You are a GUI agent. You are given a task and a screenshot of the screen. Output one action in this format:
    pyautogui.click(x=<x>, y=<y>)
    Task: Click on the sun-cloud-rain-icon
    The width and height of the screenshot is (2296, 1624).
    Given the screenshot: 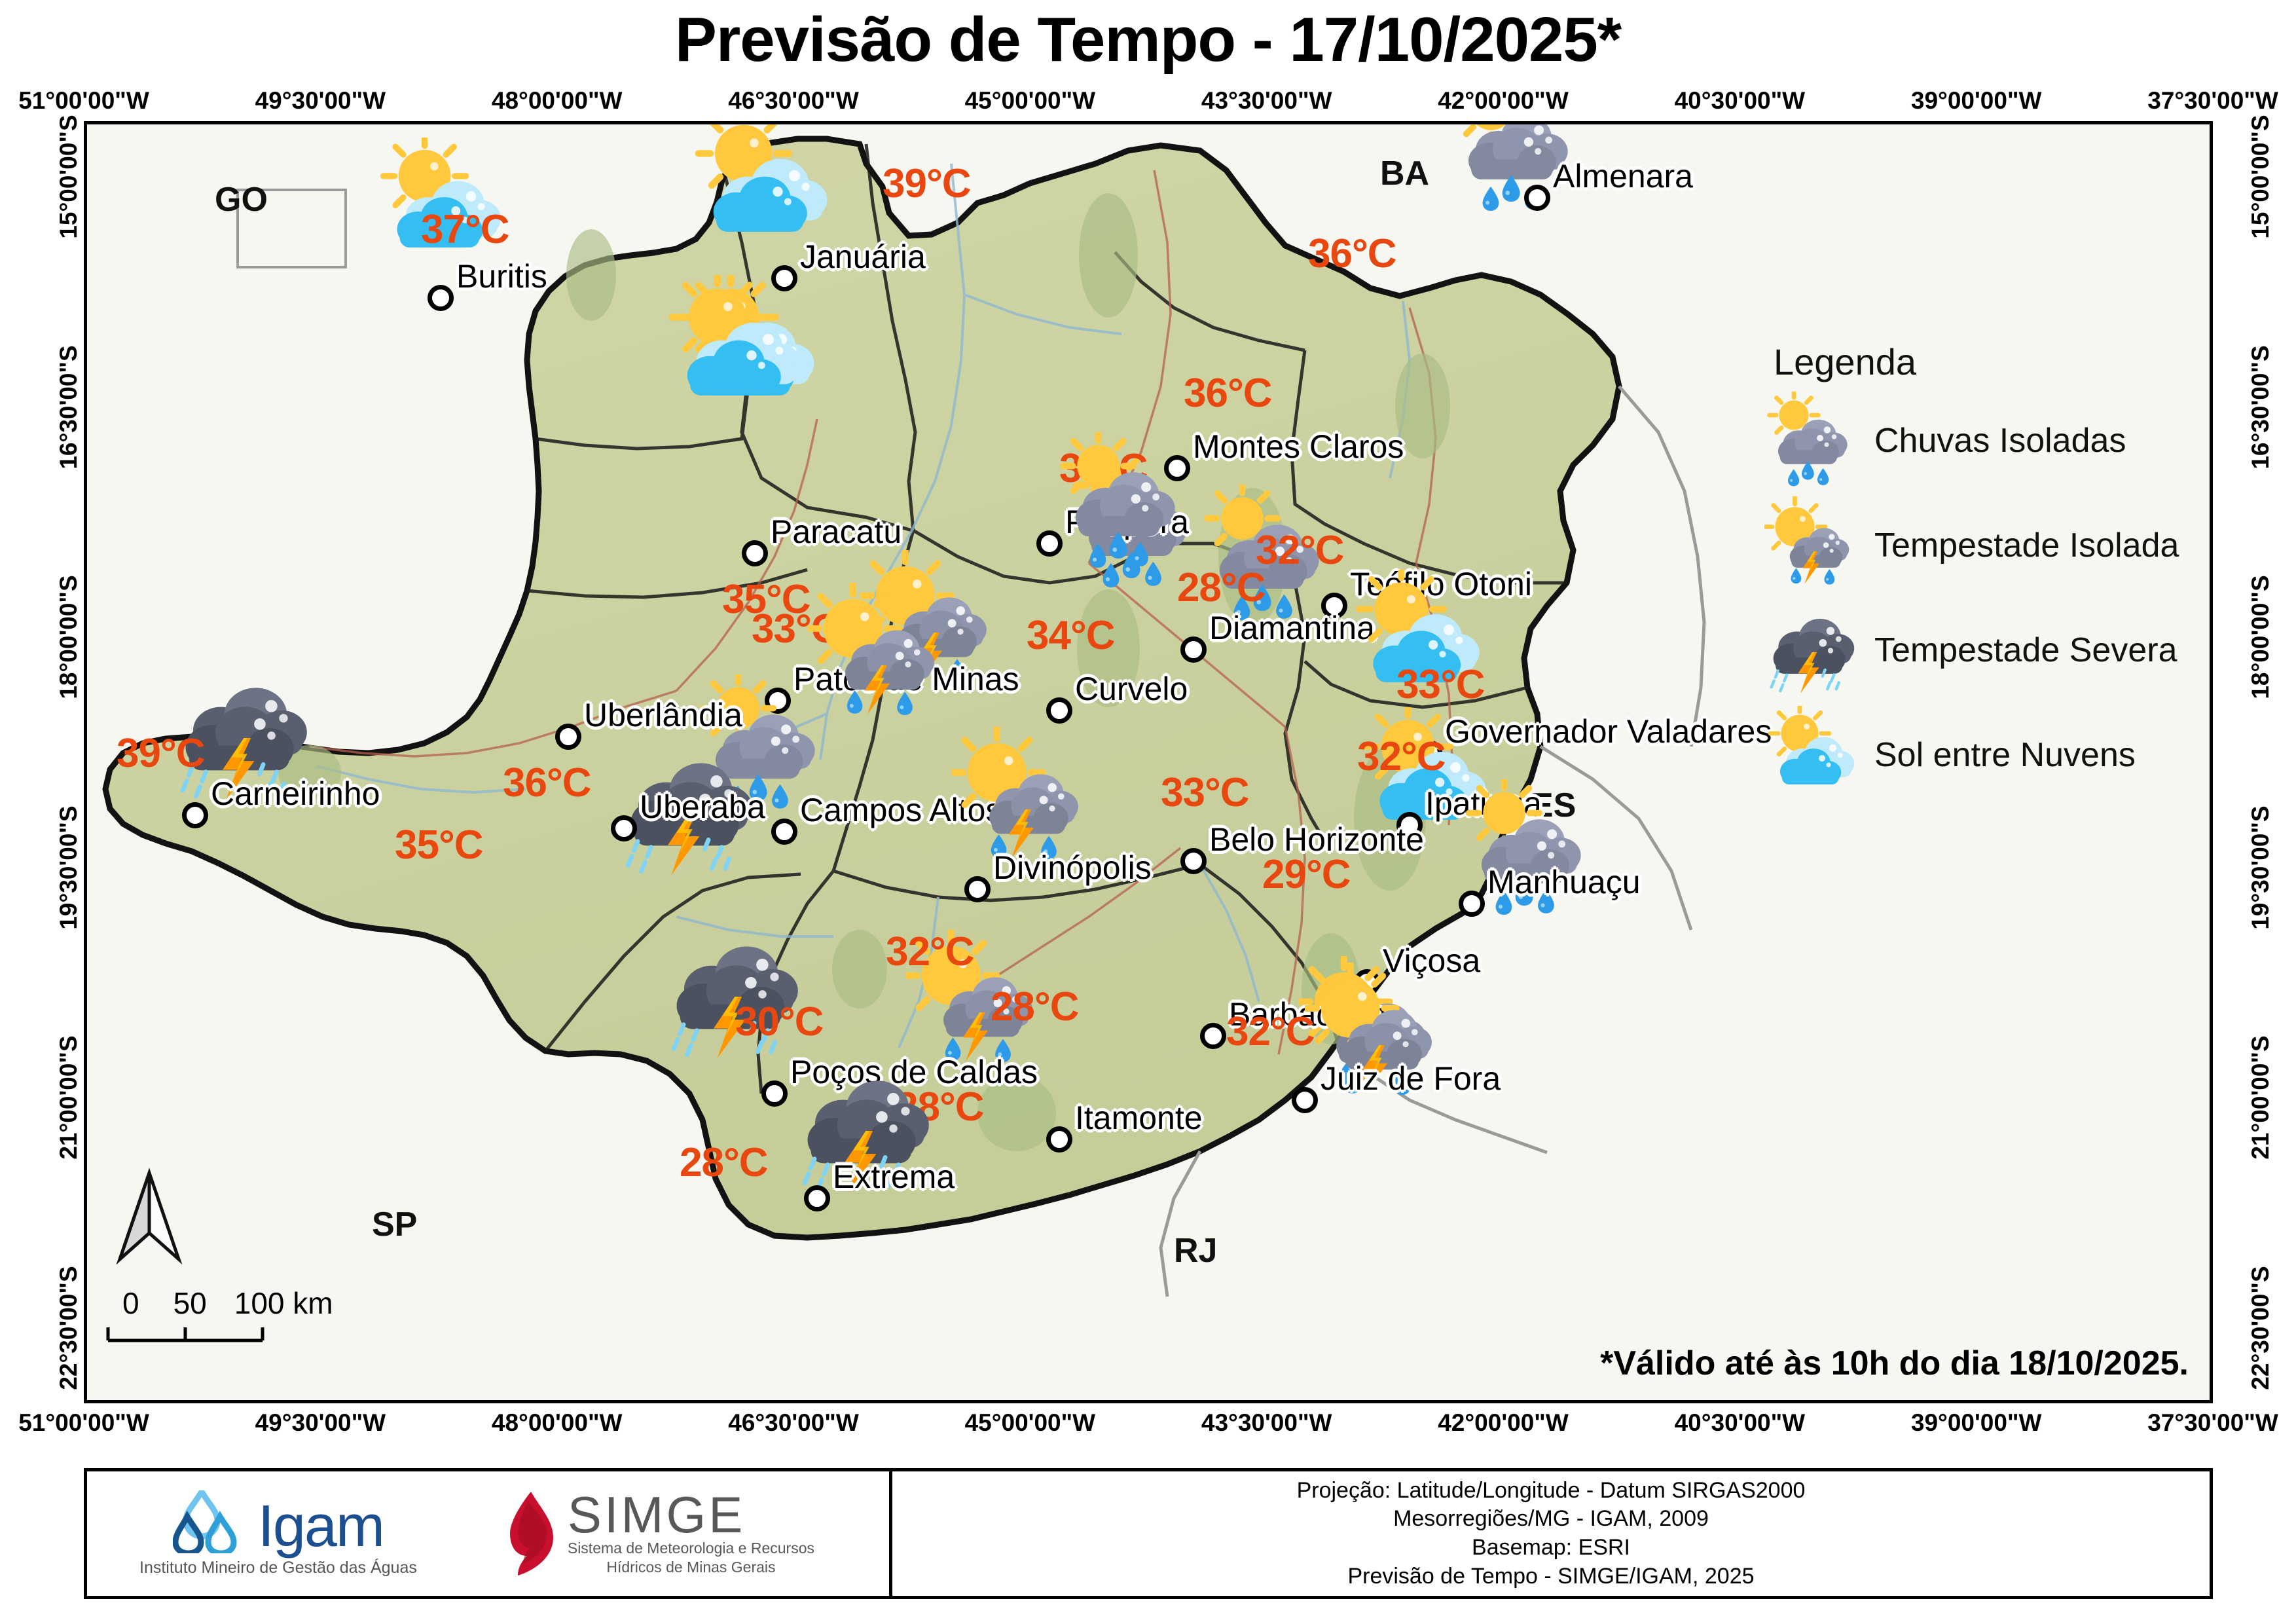 What is the action you would take?
    pyautogui.click(x=1813, y=439)
    